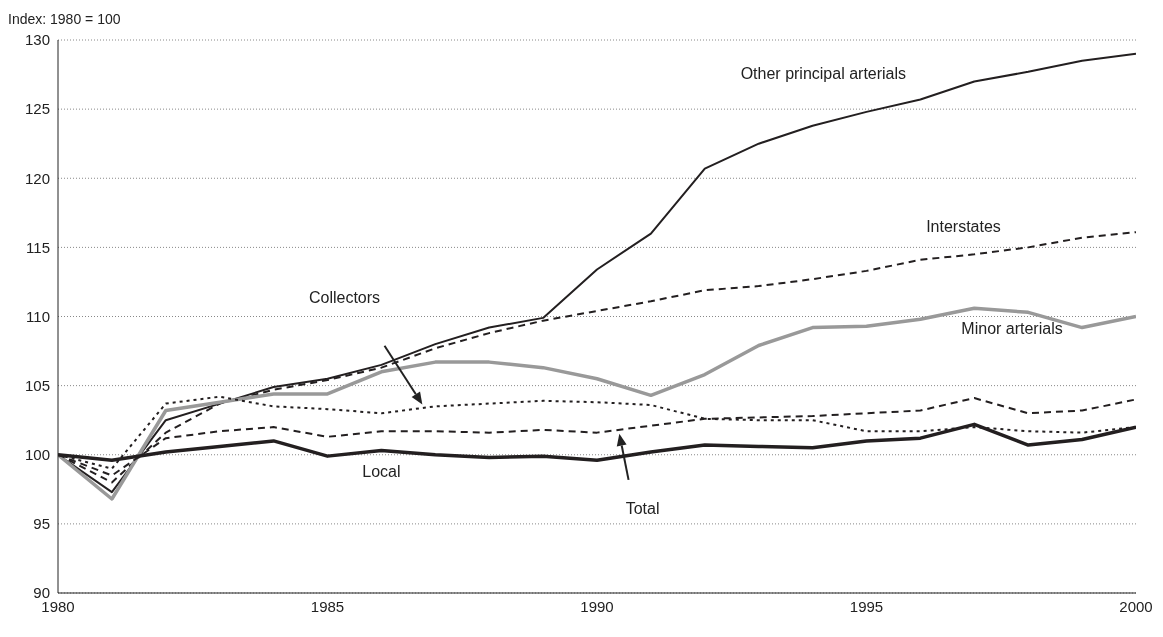 This screenshot has height=637, width=1163. I want to click on annotation: Collectors, so click(344, 297).